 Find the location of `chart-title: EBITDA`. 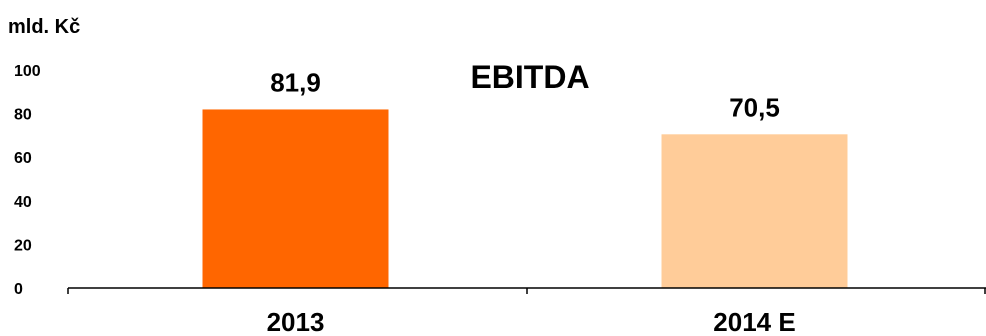

chart-title: EBITDA is located at coordinates (529, 77).